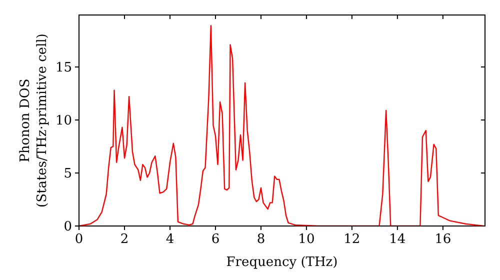 The height and width of the screenshot is (280, 500). What do you see at coordinates (79, 239) in the screenshot?
I see `x-tick-label: 0` at bounding box center [79, 239].